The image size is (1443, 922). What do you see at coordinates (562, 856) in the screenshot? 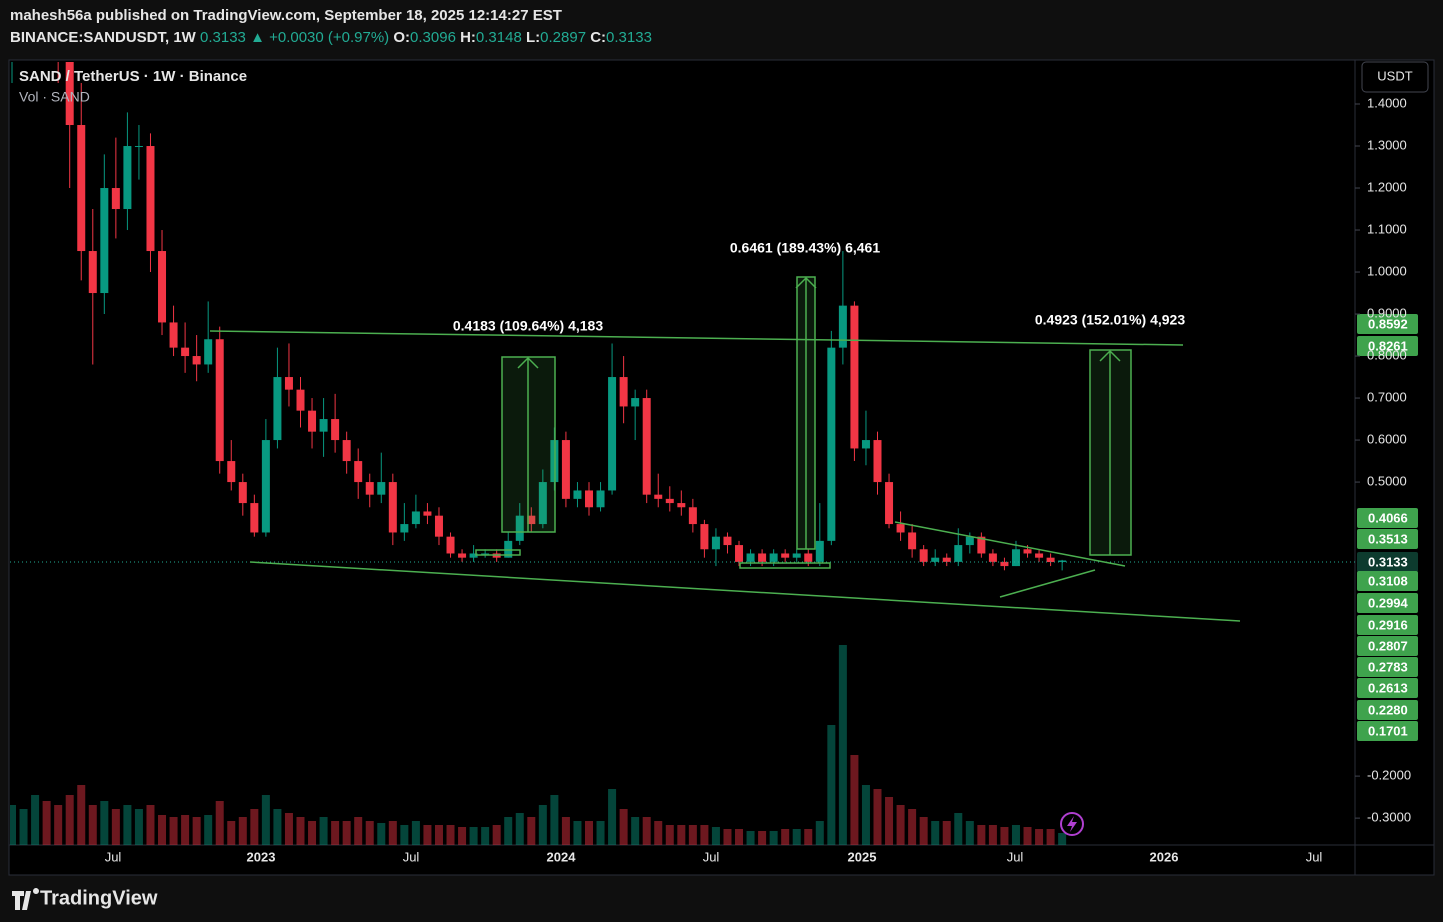
I see `x-tick-label: 2024` at bounding box center [562, 856].